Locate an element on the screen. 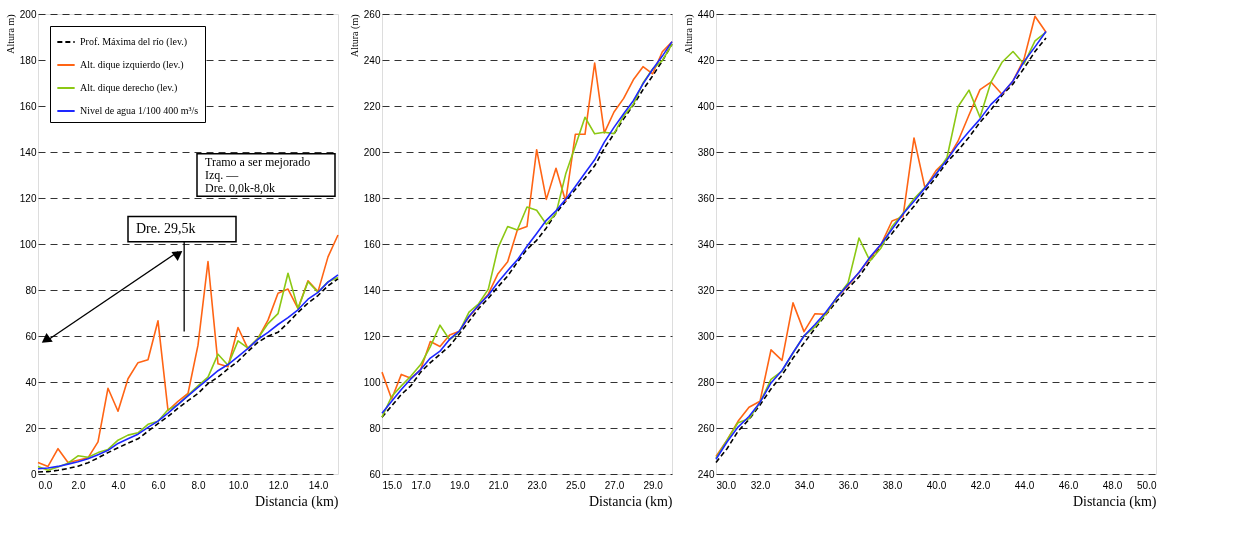 This screenshot has width=1247, height=549. y-tick-label: 280 is located at coordinates (706, 382).